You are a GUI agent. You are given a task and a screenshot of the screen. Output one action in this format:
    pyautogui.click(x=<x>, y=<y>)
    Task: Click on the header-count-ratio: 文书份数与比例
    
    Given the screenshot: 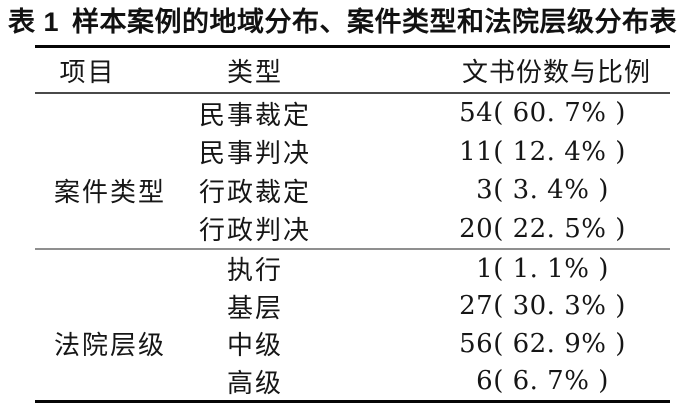 What is the action you would take?
    pyautogui.click(x=556, y=72)
    